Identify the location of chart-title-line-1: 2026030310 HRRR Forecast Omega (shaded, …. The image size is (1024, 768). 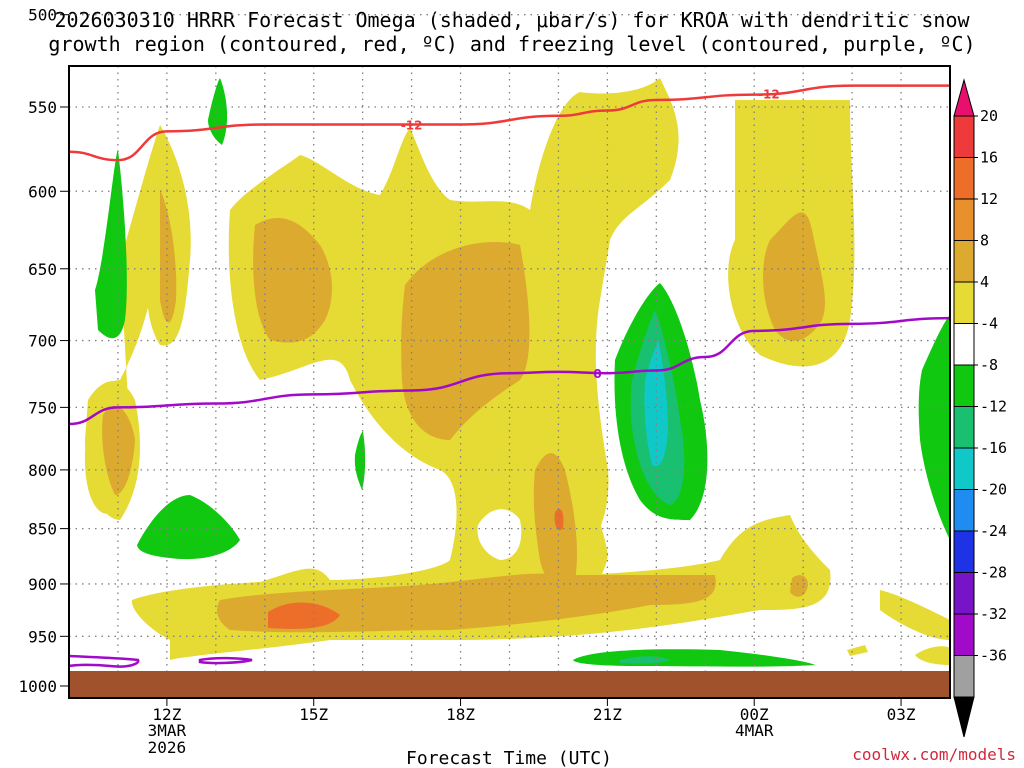
(512, 20).